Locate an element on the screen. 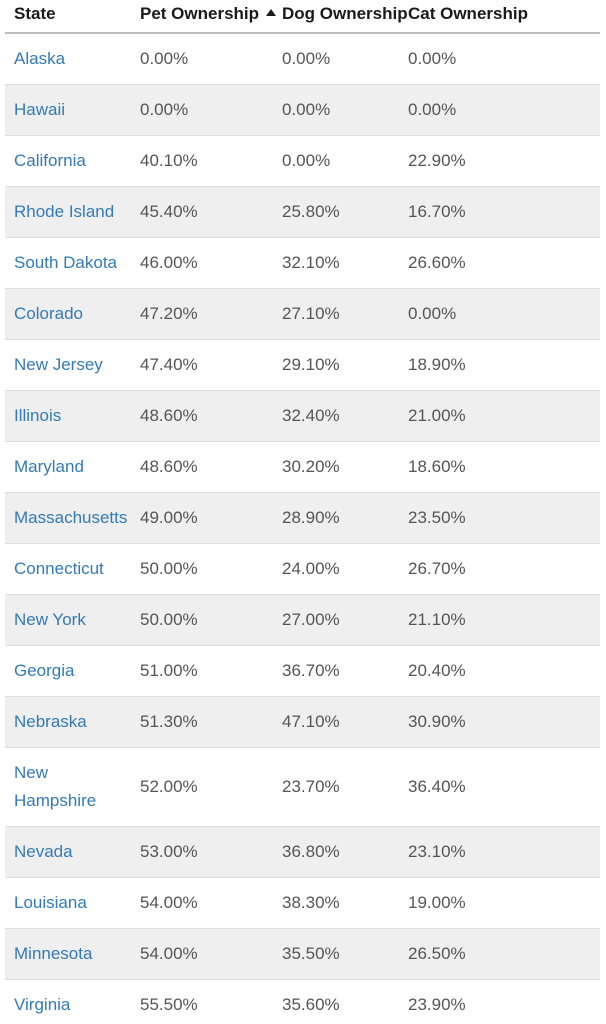 This screenshot has width=606, height=1024. table-row: Massachusetts 49.00% 28.90% 23.50% is located at coordinates (302, 518).